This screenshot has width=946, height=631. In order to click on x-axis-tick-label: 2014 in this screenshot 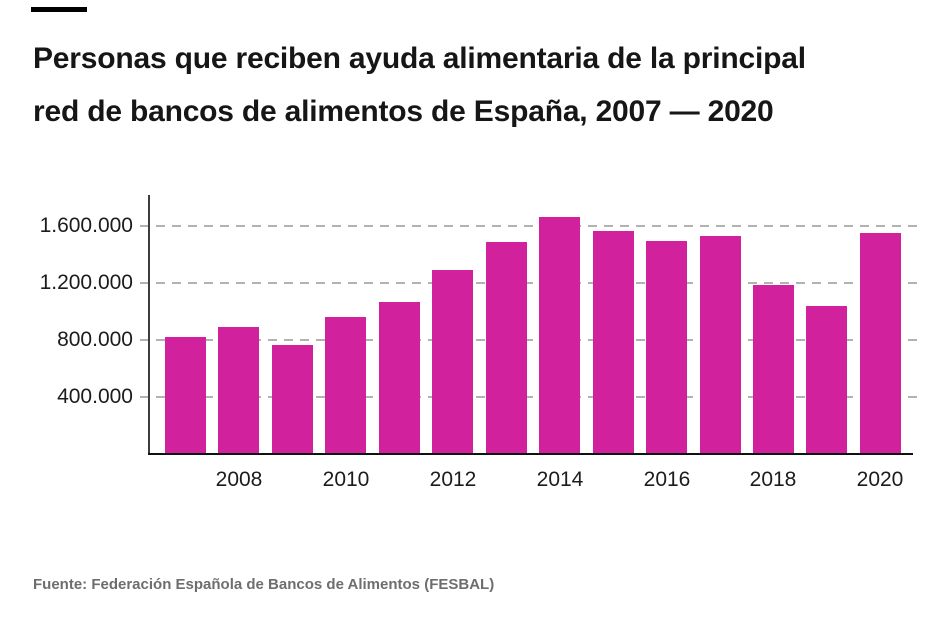, I will do `click(560, 479)`.